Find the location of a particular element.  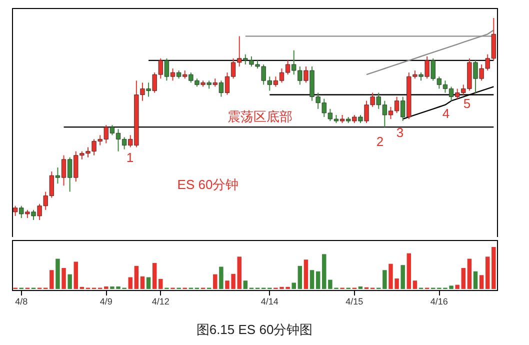

x-tick-label: 4/9 is located at coordinates (106, 301).